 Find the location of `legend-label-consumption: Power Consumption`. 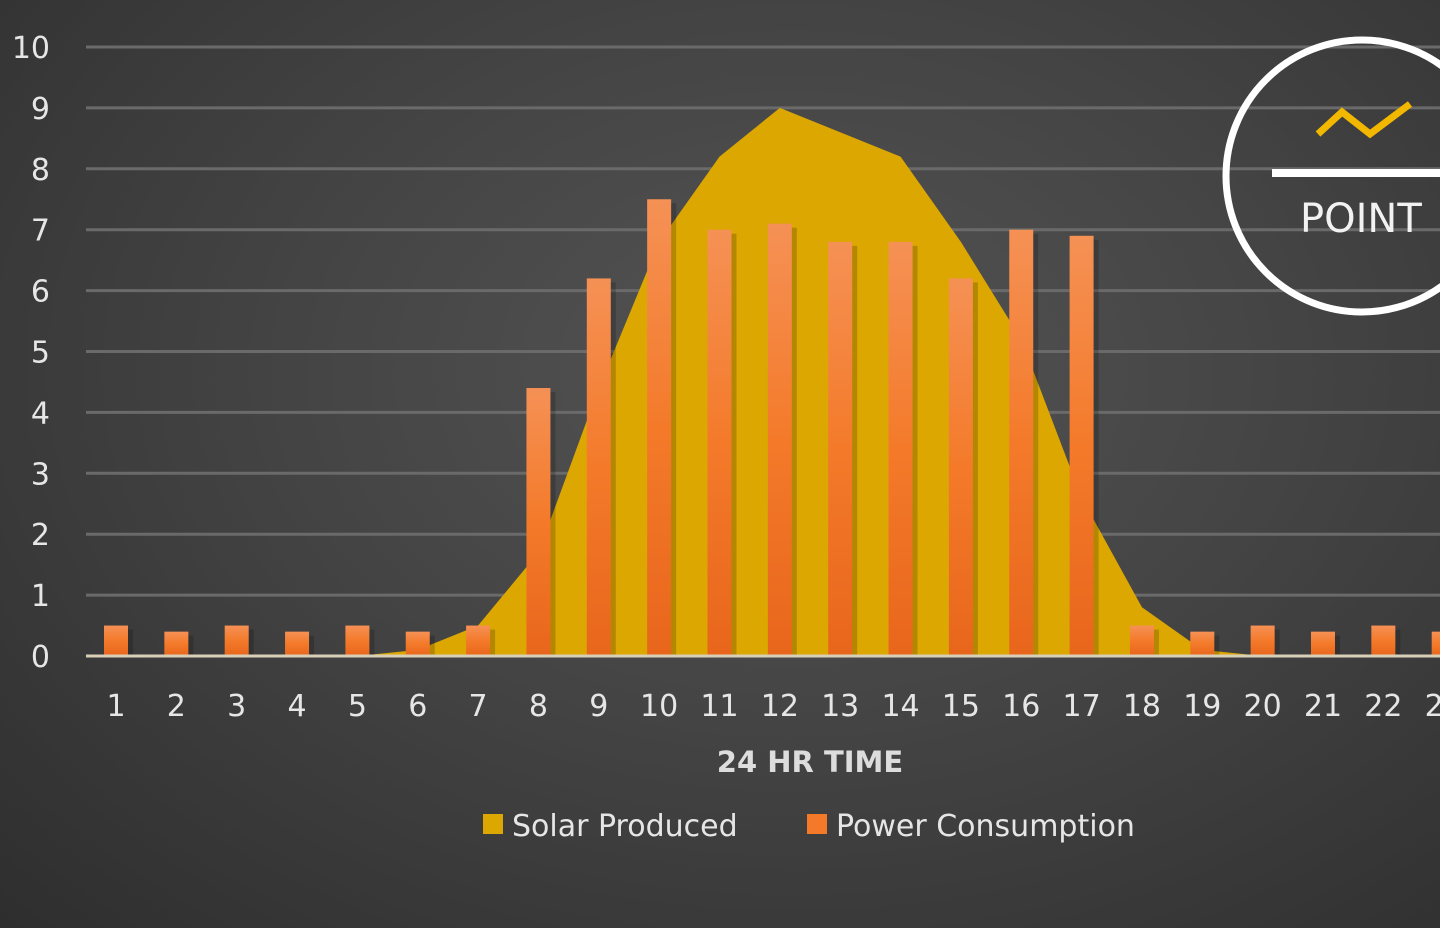

legend-label-consumption: Power Consumption is located at coordinates (985, 826).